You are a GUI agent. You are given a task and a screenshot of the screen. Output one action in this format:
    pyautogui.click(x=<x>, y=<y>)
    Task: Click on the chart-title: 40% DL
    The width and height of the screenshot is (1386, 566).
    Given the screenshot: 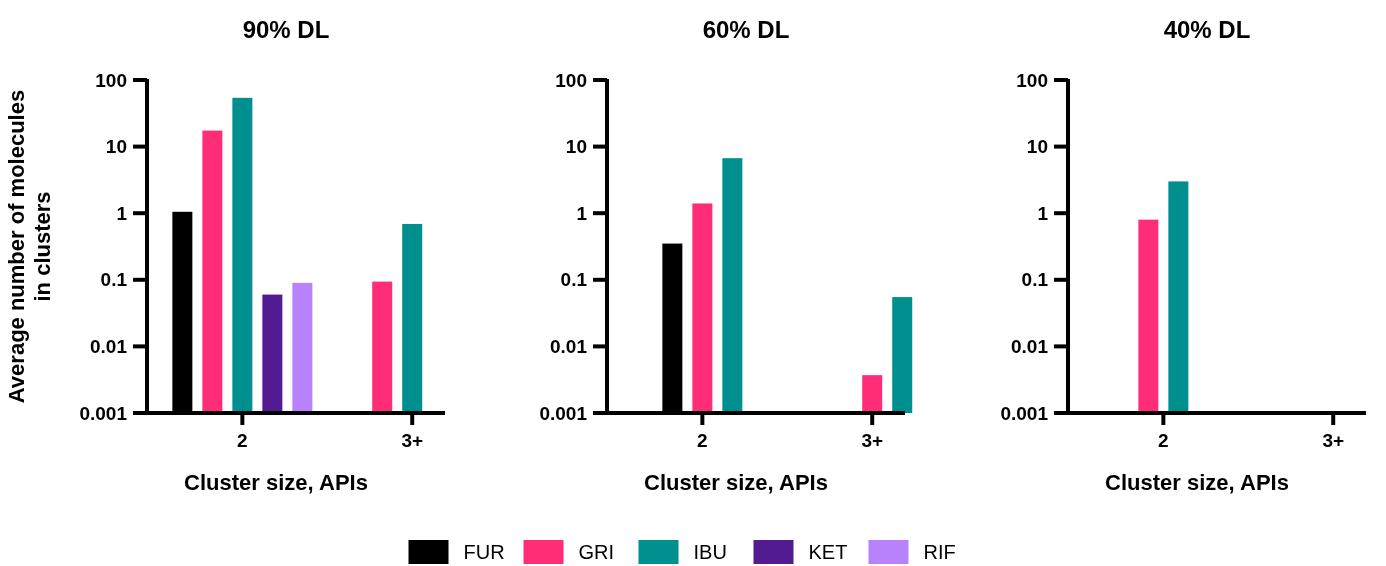 What is the action you would take?
    pyautogui.click(x=1207, y=29)
    